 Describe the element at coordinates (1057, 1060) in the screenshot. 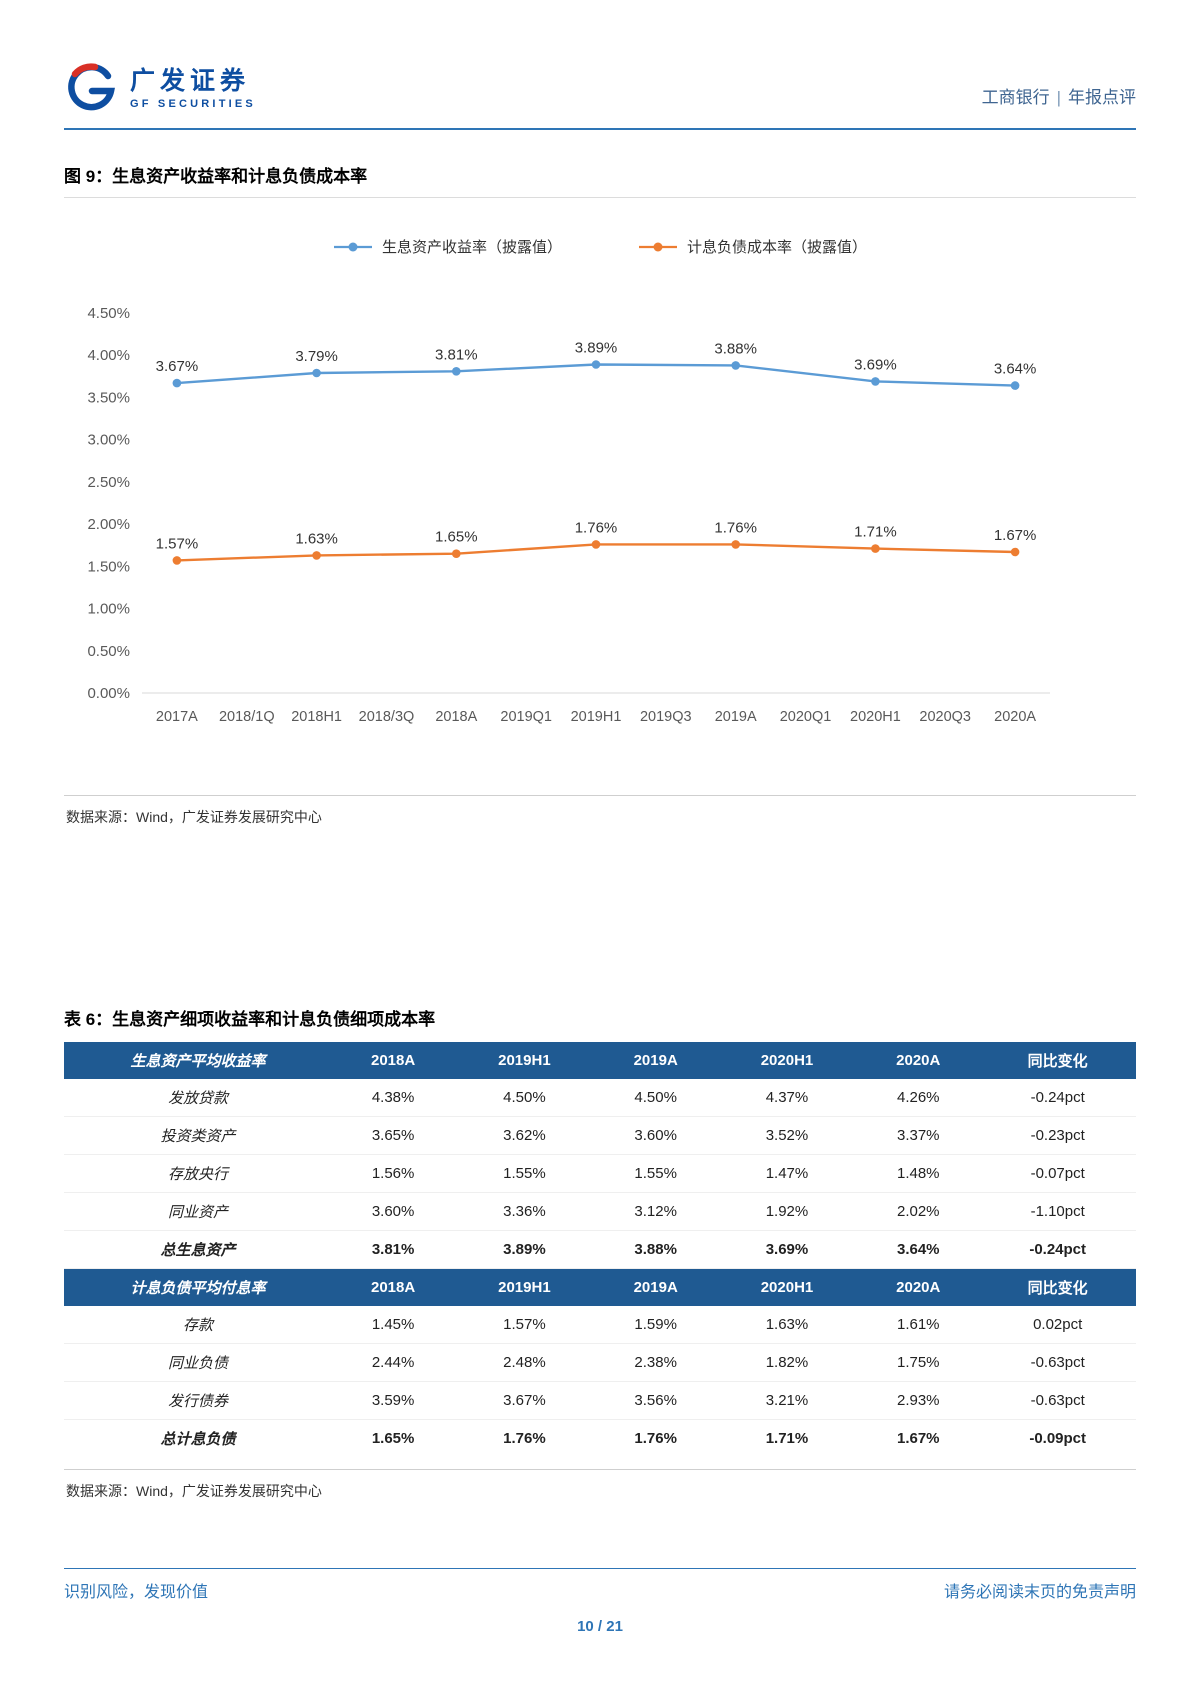

I see `column-header: 同比变化` at that location.